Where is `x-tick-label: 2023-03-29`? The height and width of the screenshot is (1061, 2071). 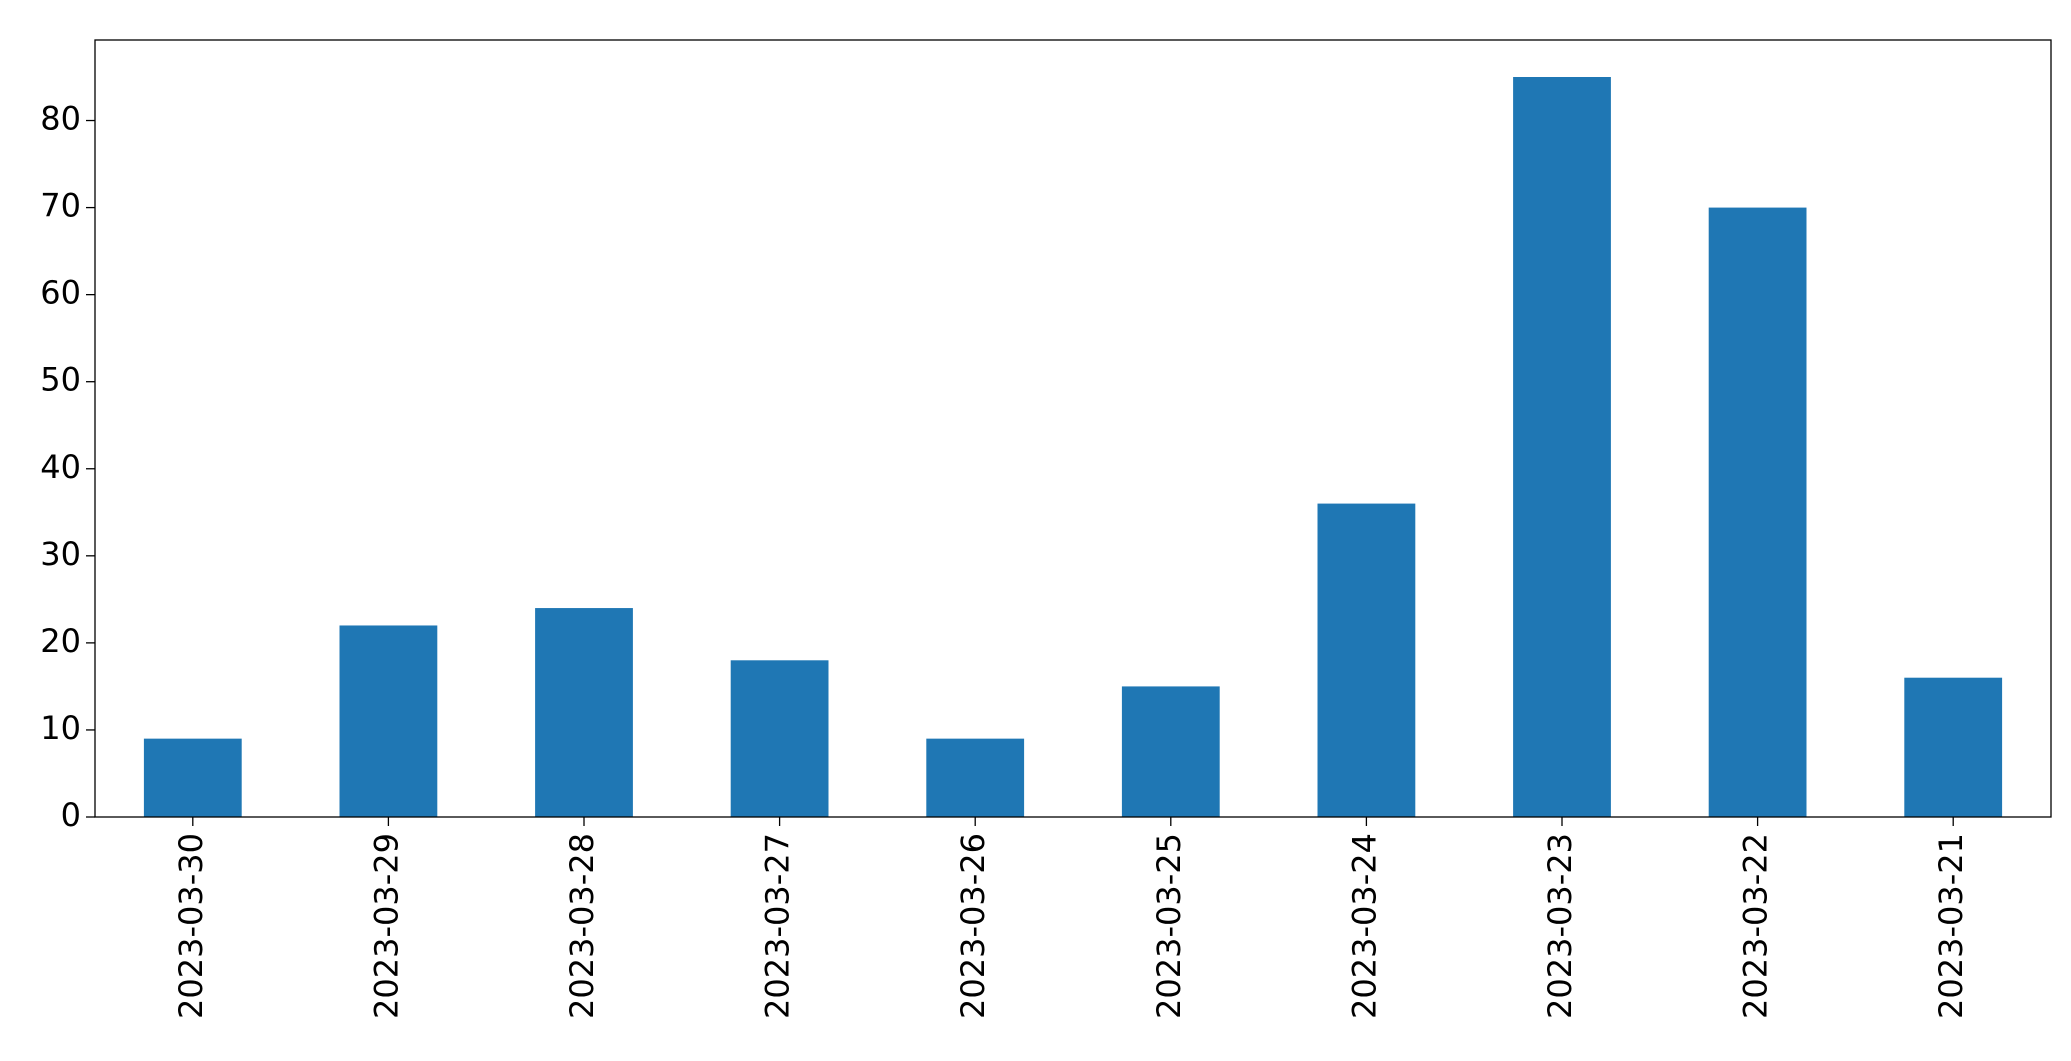
x-tick-label: 2023-03-29 is located at coordinates (386, 926).